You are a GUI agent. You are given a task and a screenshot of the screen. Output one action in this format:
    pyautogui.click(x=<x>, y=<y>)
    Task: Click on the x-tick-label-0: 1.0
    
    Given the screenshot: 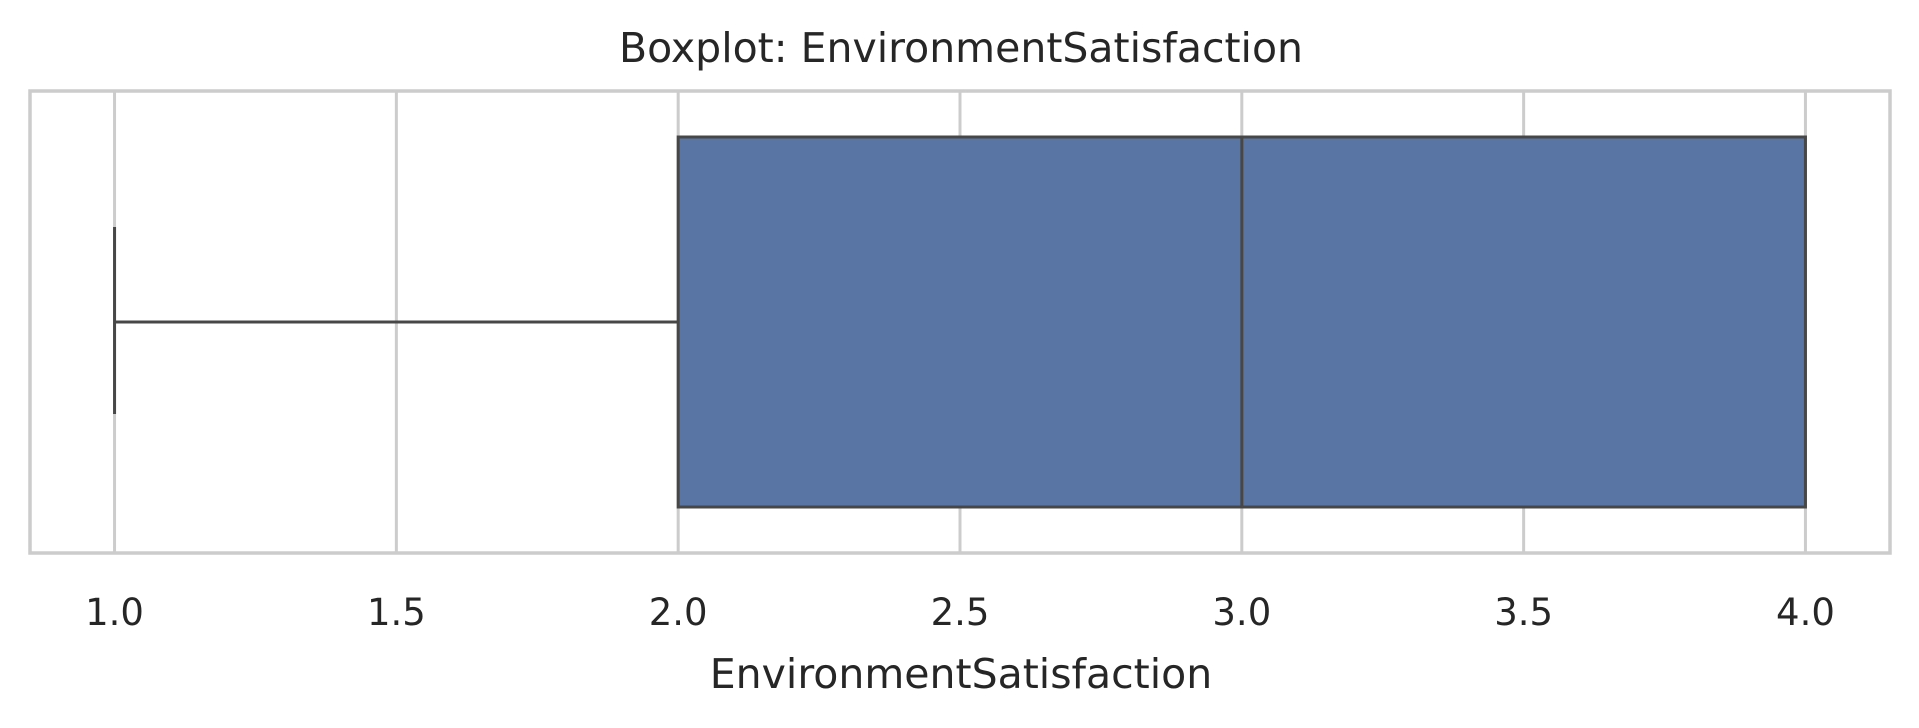 What is the action you would take?
    pyautogui.click(x=114, y=612)
    